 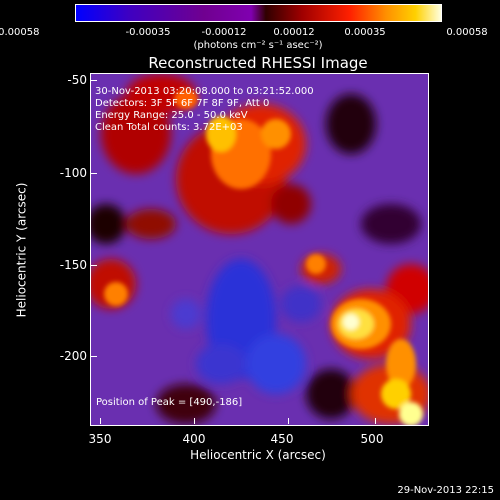 What do you see at coordinates (100, 439) in the screenshot?
I see `x-tick-label: 350` at bounding box center [100, 439].